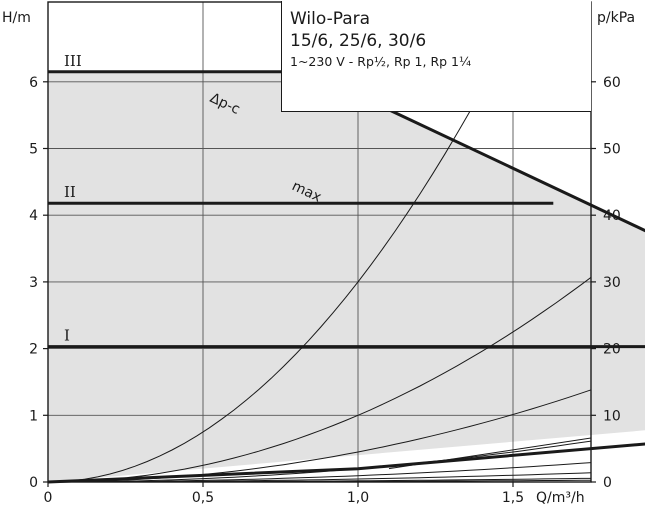 Image resolution: width=645 pixels, height=507 pixels. Describe the element at coordinates (612, 350) in the screenshot. I see `y2-tick-label: 20` at that location.